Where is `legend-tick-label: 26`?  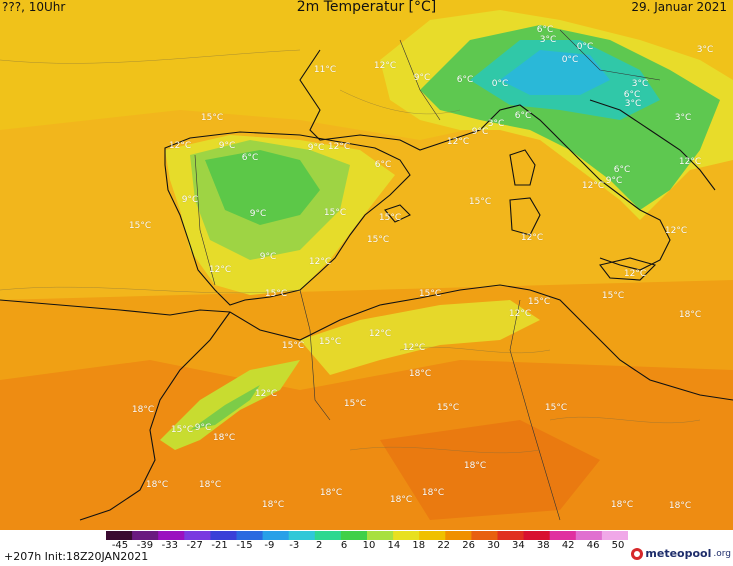
legend-tick-label: 26 is located at coordinates (468, 545).